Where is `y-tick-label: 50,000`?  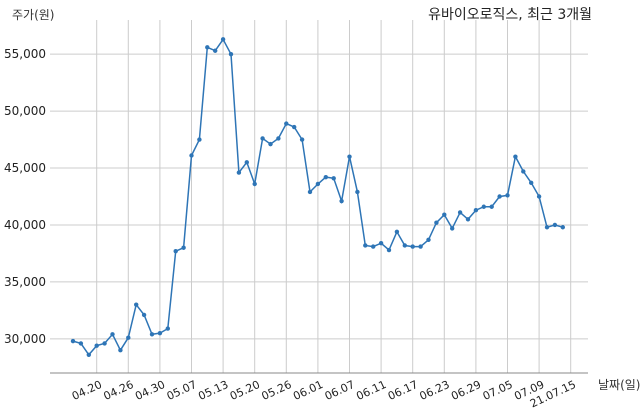 y-tick-label: 50,000 is located at coordinates (25, 111).